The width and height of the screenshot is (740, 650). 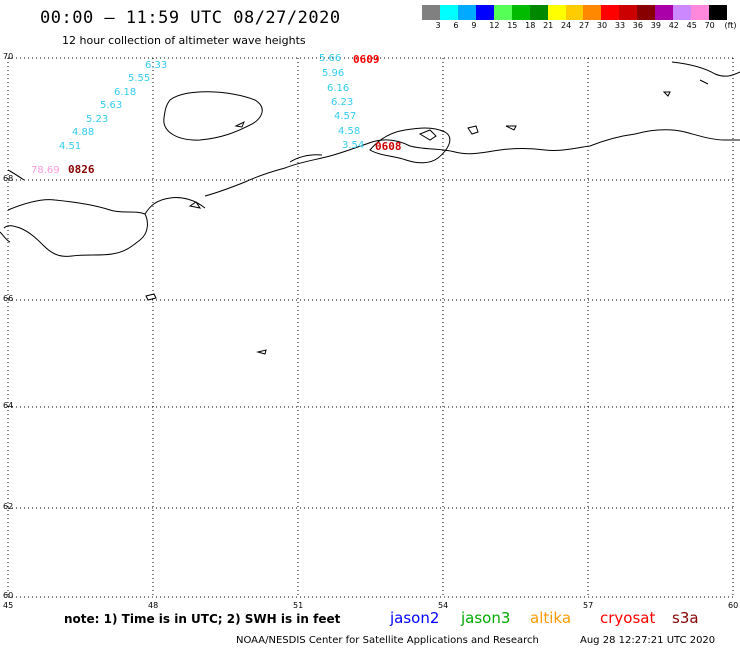 What do you see at coordinates (512, 25) in the screenshot?
I see `legend-label-4: 15` at bounding box center [512, 25].